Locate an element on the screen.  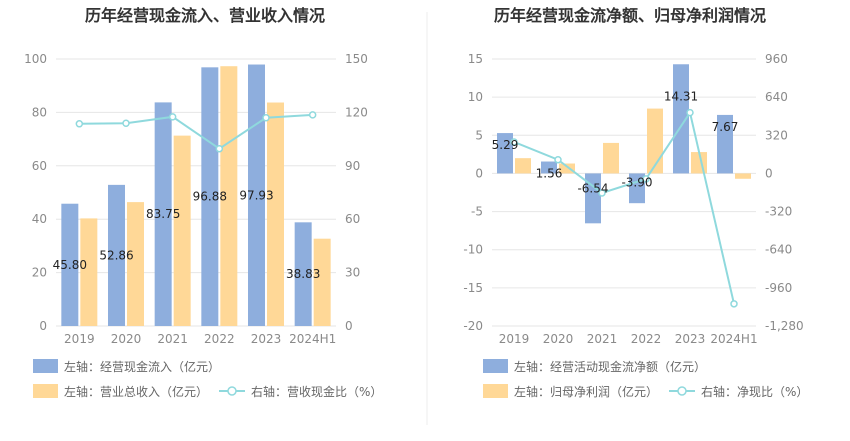
chart-right-right-axis-ticks: -1,280 -960 -640 -320 0 320 640 960 is located at coordinates (784, 192).